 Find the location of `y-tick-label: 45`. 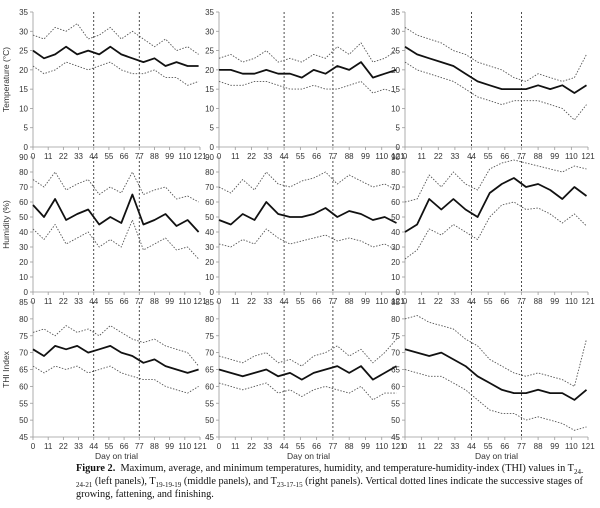

y-tick-label: 45 is located at coordinates (395, 437).